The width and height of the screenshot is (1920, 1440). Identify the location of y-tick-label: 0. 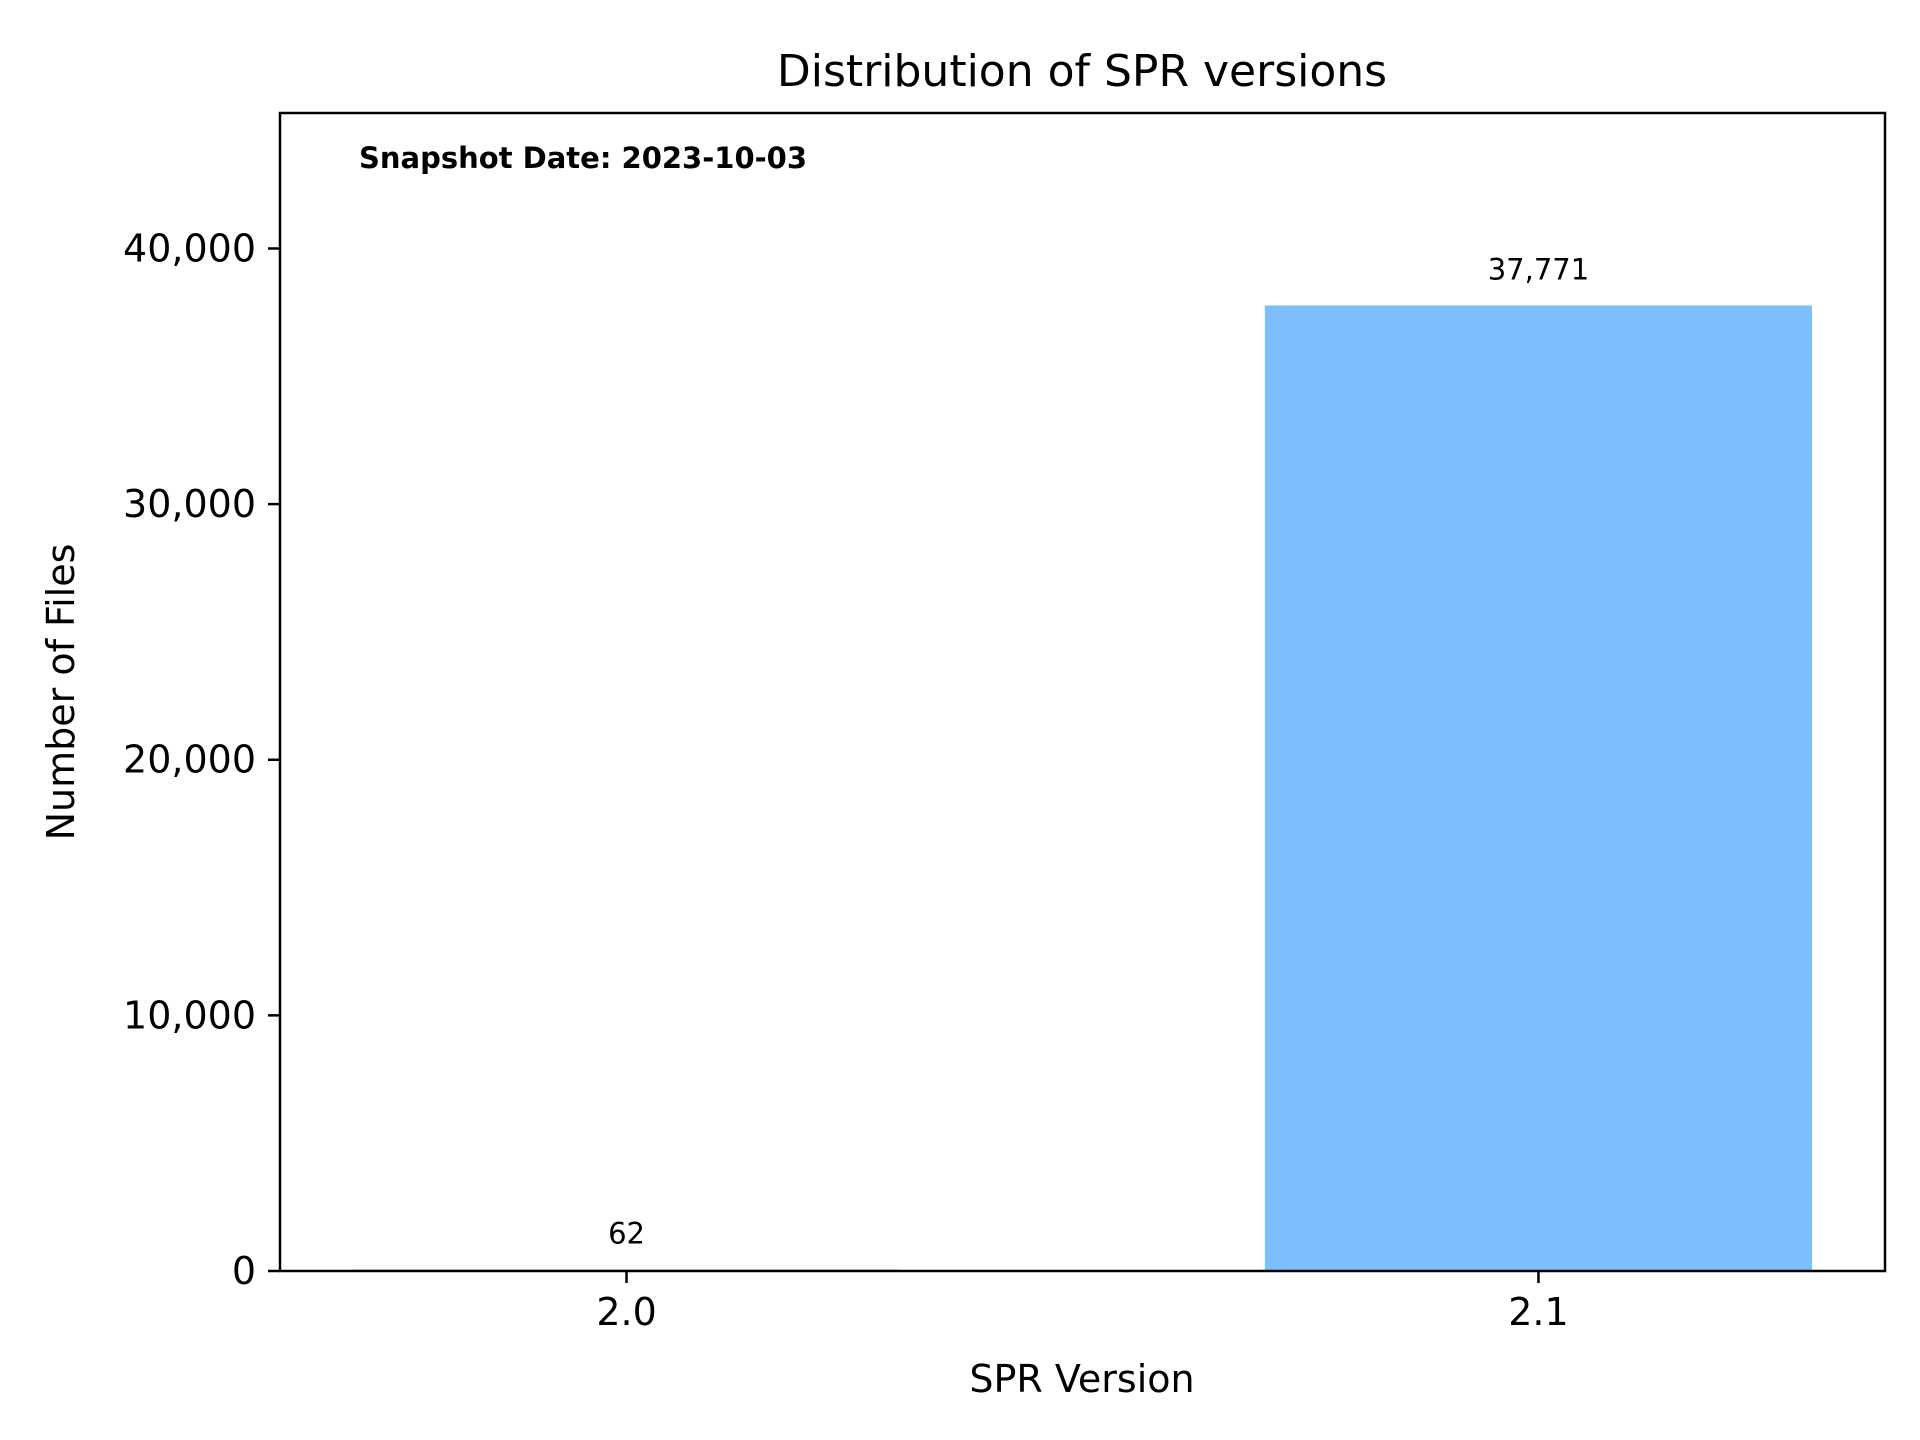
(244, 1271).